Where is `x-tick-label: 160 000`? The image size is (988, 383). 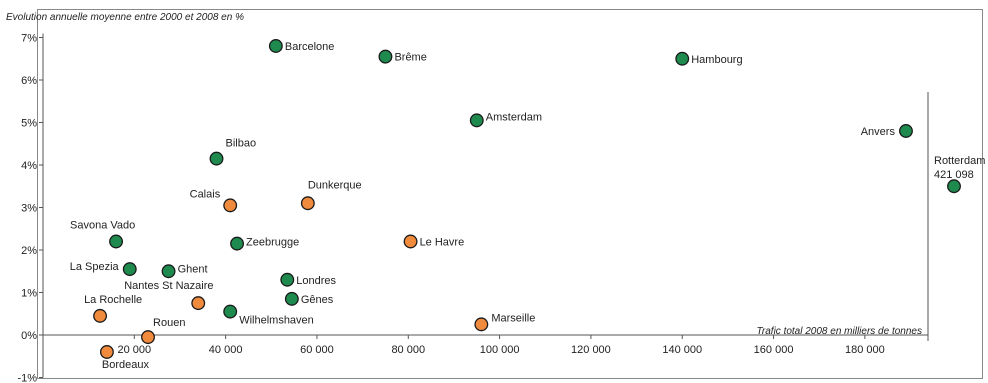 x-tick-label: 160 000 is located at coordinates (774, 350).